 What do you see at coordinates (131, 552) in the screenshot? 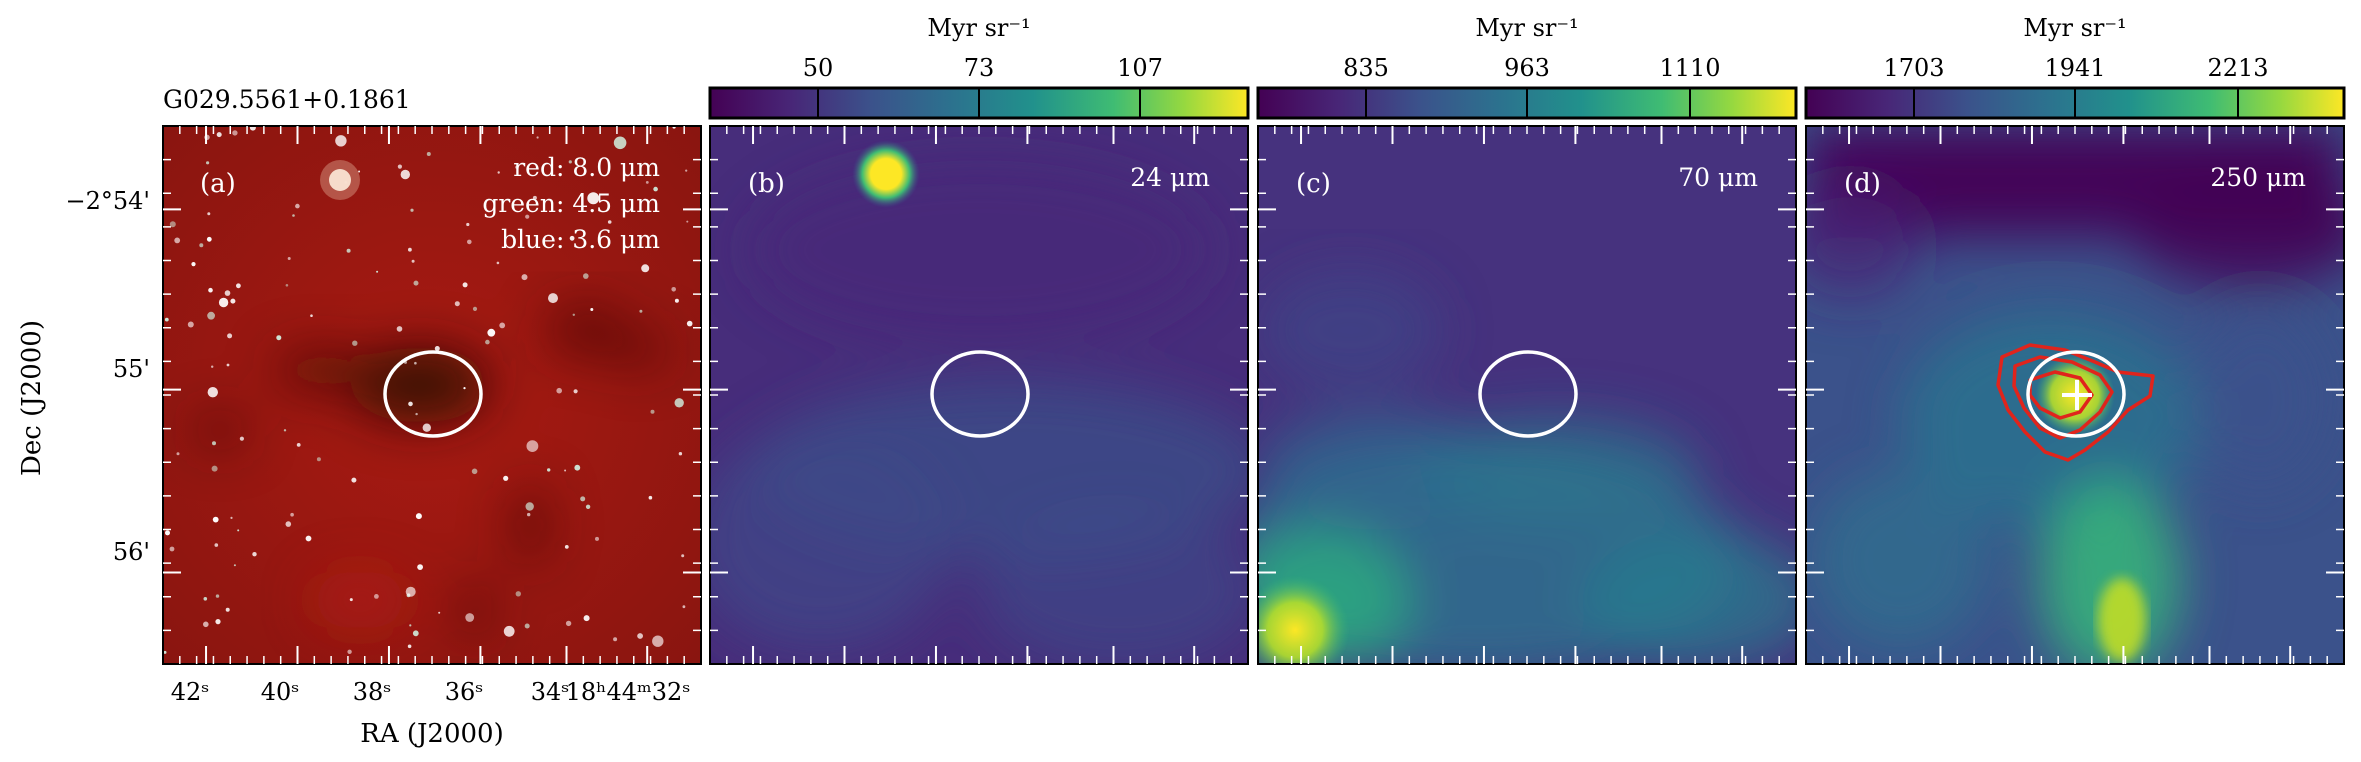
I see `dec-tick-label-3: 56'` at bounding box center [131, 552].